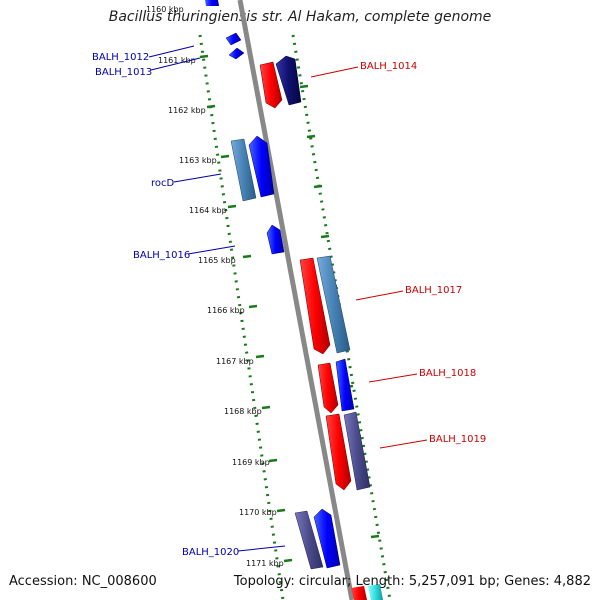 This screenshot has width=600, height=600. I want to click on gene-cyan-bottom, so click(375, 592).